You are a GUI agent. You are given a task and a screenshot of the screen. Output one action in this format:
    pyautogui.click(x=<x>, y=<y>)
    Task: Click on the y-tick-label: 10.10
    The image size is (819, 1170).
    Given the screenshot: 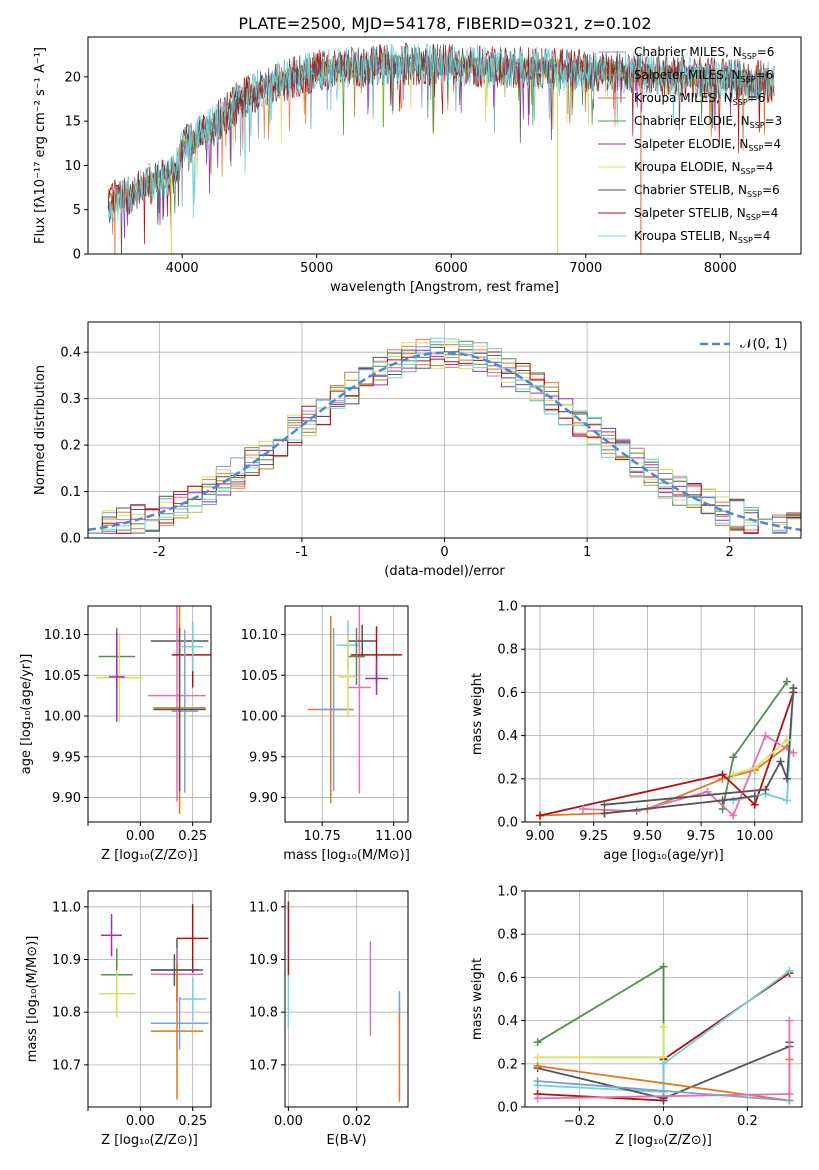 What is the action you would take?
    pyautogui.click(x=62, y=635)
    